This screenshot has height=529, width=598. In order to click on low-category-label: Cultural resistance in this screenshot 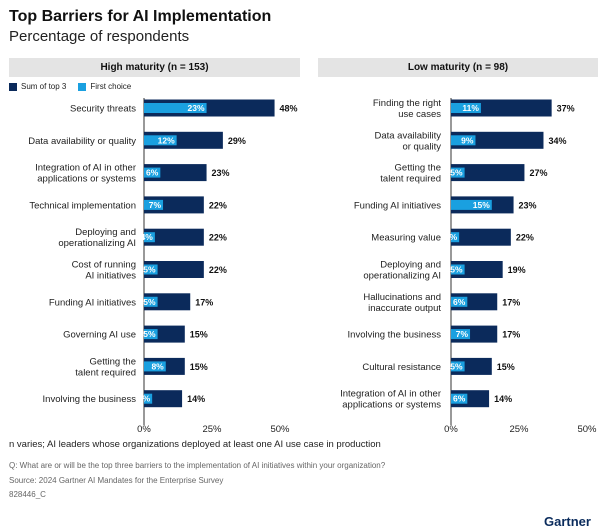, I will do `click(401, 367)`.